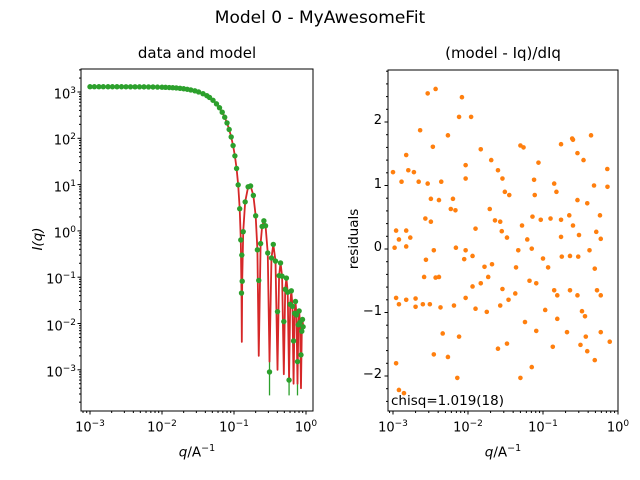 This screenshot has width=640, height=480. Describe the element at coordinates (503, 452) in the screenshot. I see `right-x-axis-label: q/A−1` at that location.